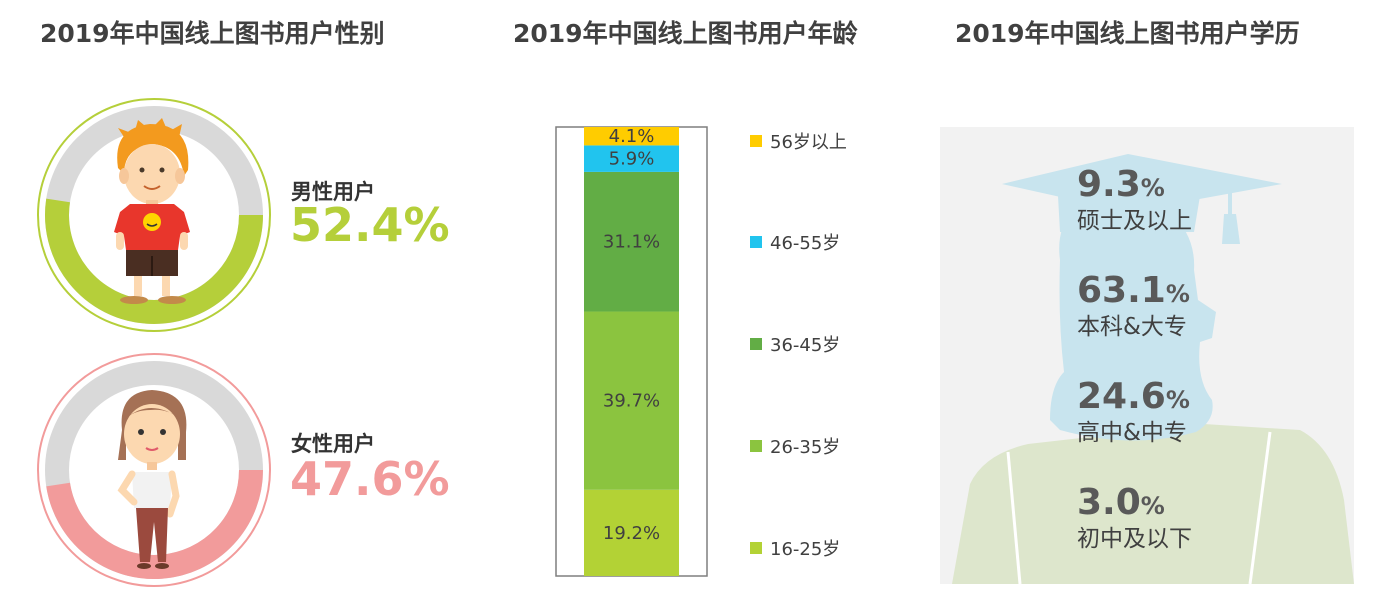 Image resolution: width=1386 pixels, height=602 pixels. I want to click on legend-item-46-55: 46-55岁, so click(795, 242).